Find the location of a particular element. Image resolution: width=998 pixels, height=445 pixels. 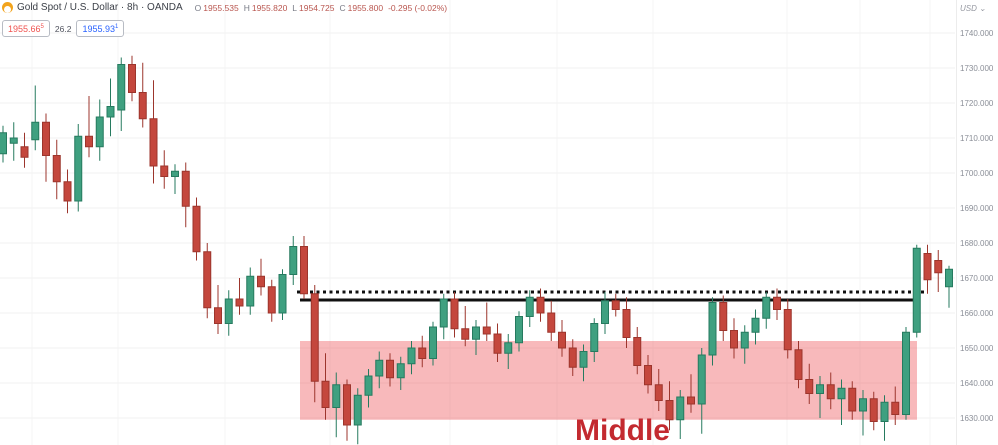

buy-price: 1955.93 is located at coordinates (98, 29).